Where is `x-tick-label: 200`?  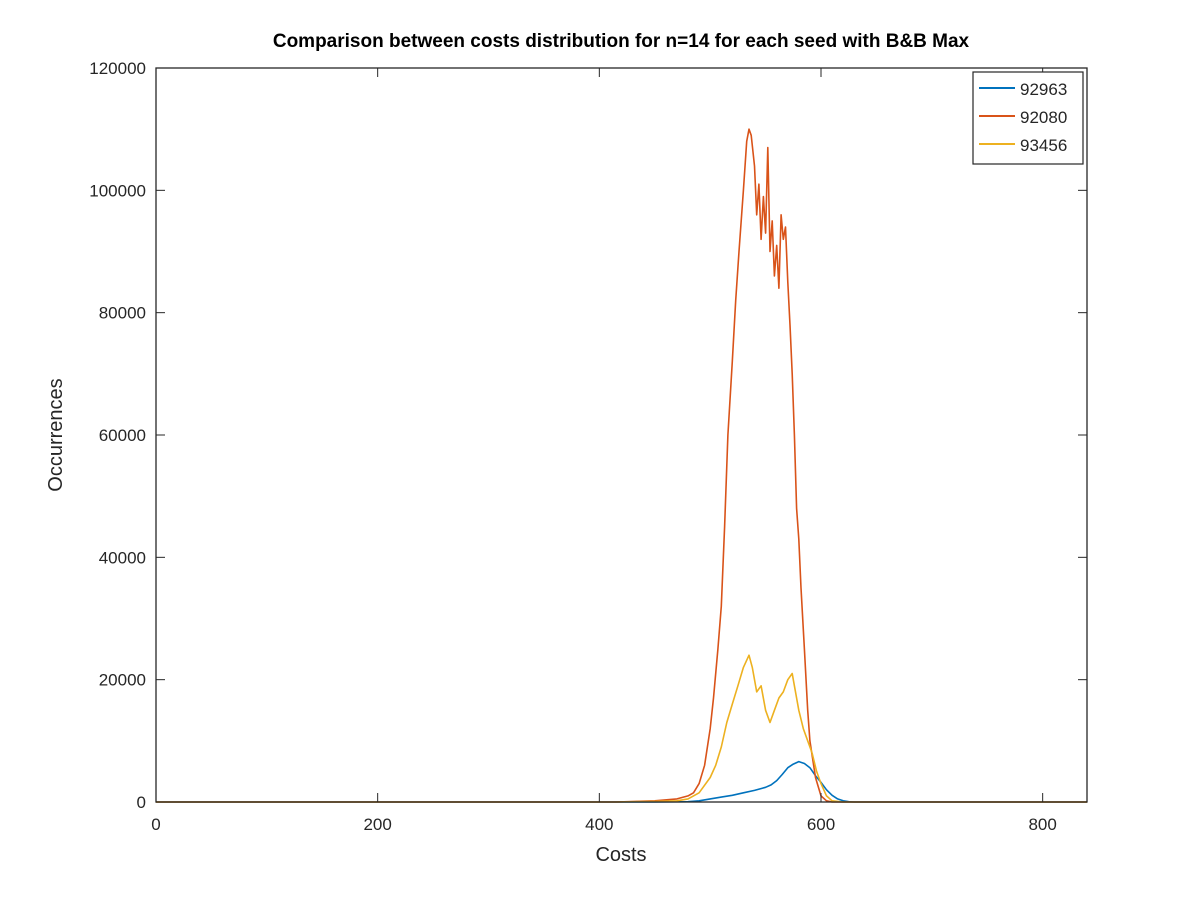
x-tick-label: 200 is located at coordinates (377, 824).